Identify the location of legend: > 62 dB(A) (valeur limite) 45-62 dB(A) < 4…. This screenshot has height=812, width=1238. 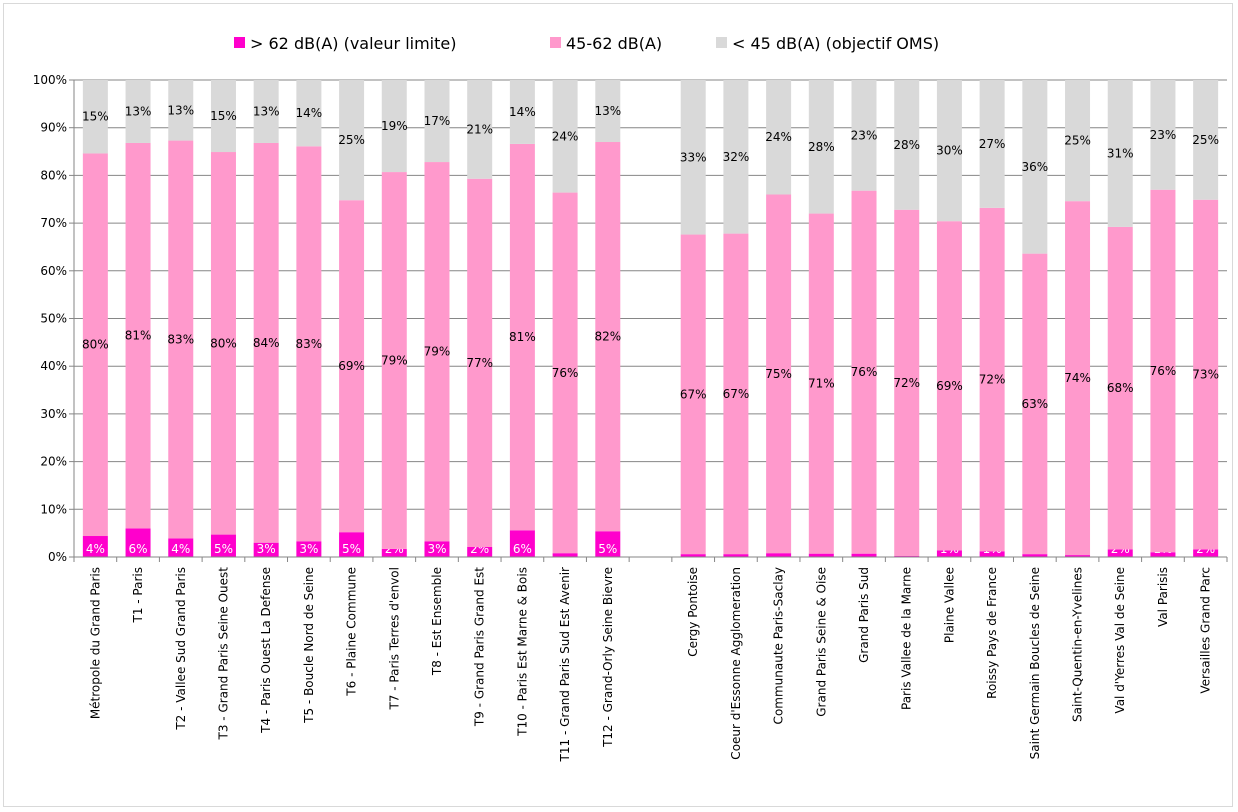
(586, 43).